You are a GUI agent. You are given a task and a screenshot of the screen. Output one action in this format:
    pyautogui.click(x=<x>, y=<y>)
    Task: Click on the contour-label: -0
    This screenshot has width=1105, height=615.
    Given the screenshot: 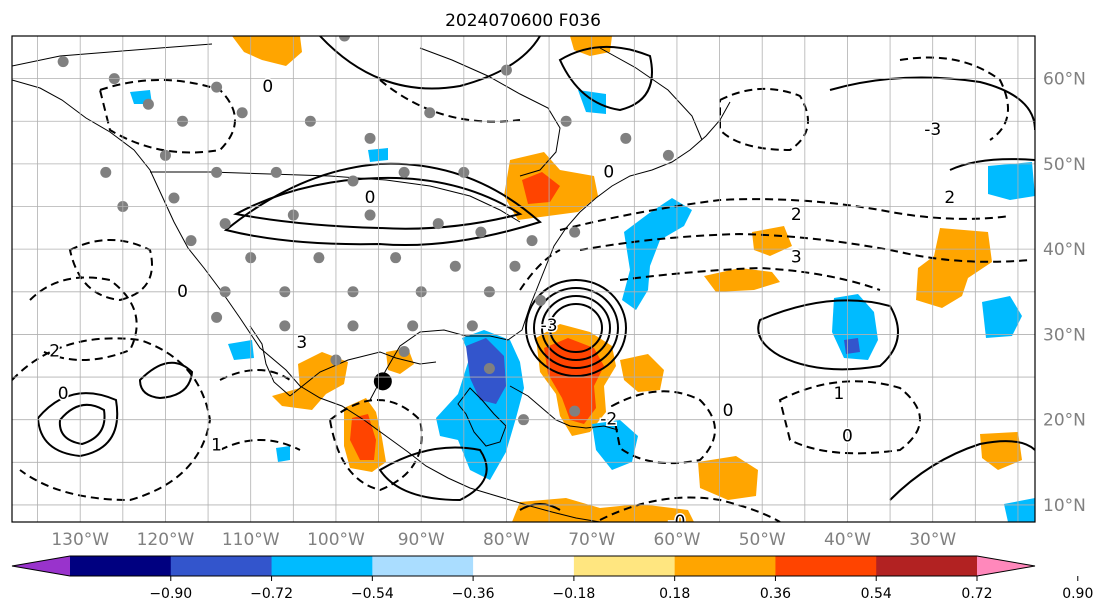 What is the action you would take?
    pyautogui.click(x=676, y=522)
    